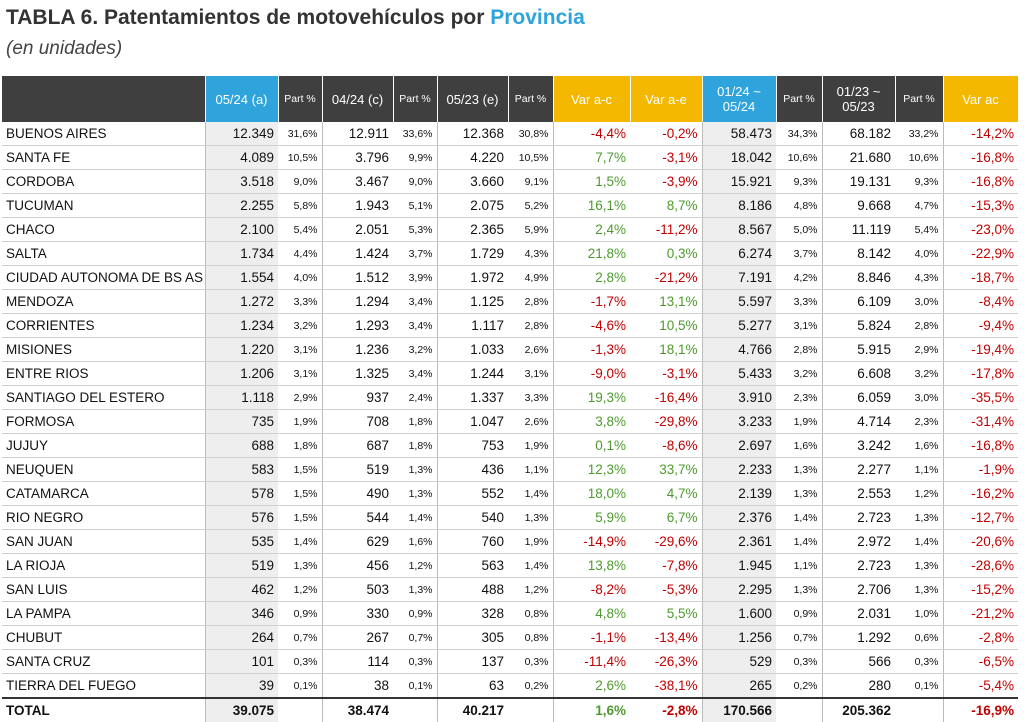 The height and width of the screenshot is (722, 1024). Describe the element at coordinates (415, 686) in the screenshot. I see `table-cell: 0,1%` at that location.